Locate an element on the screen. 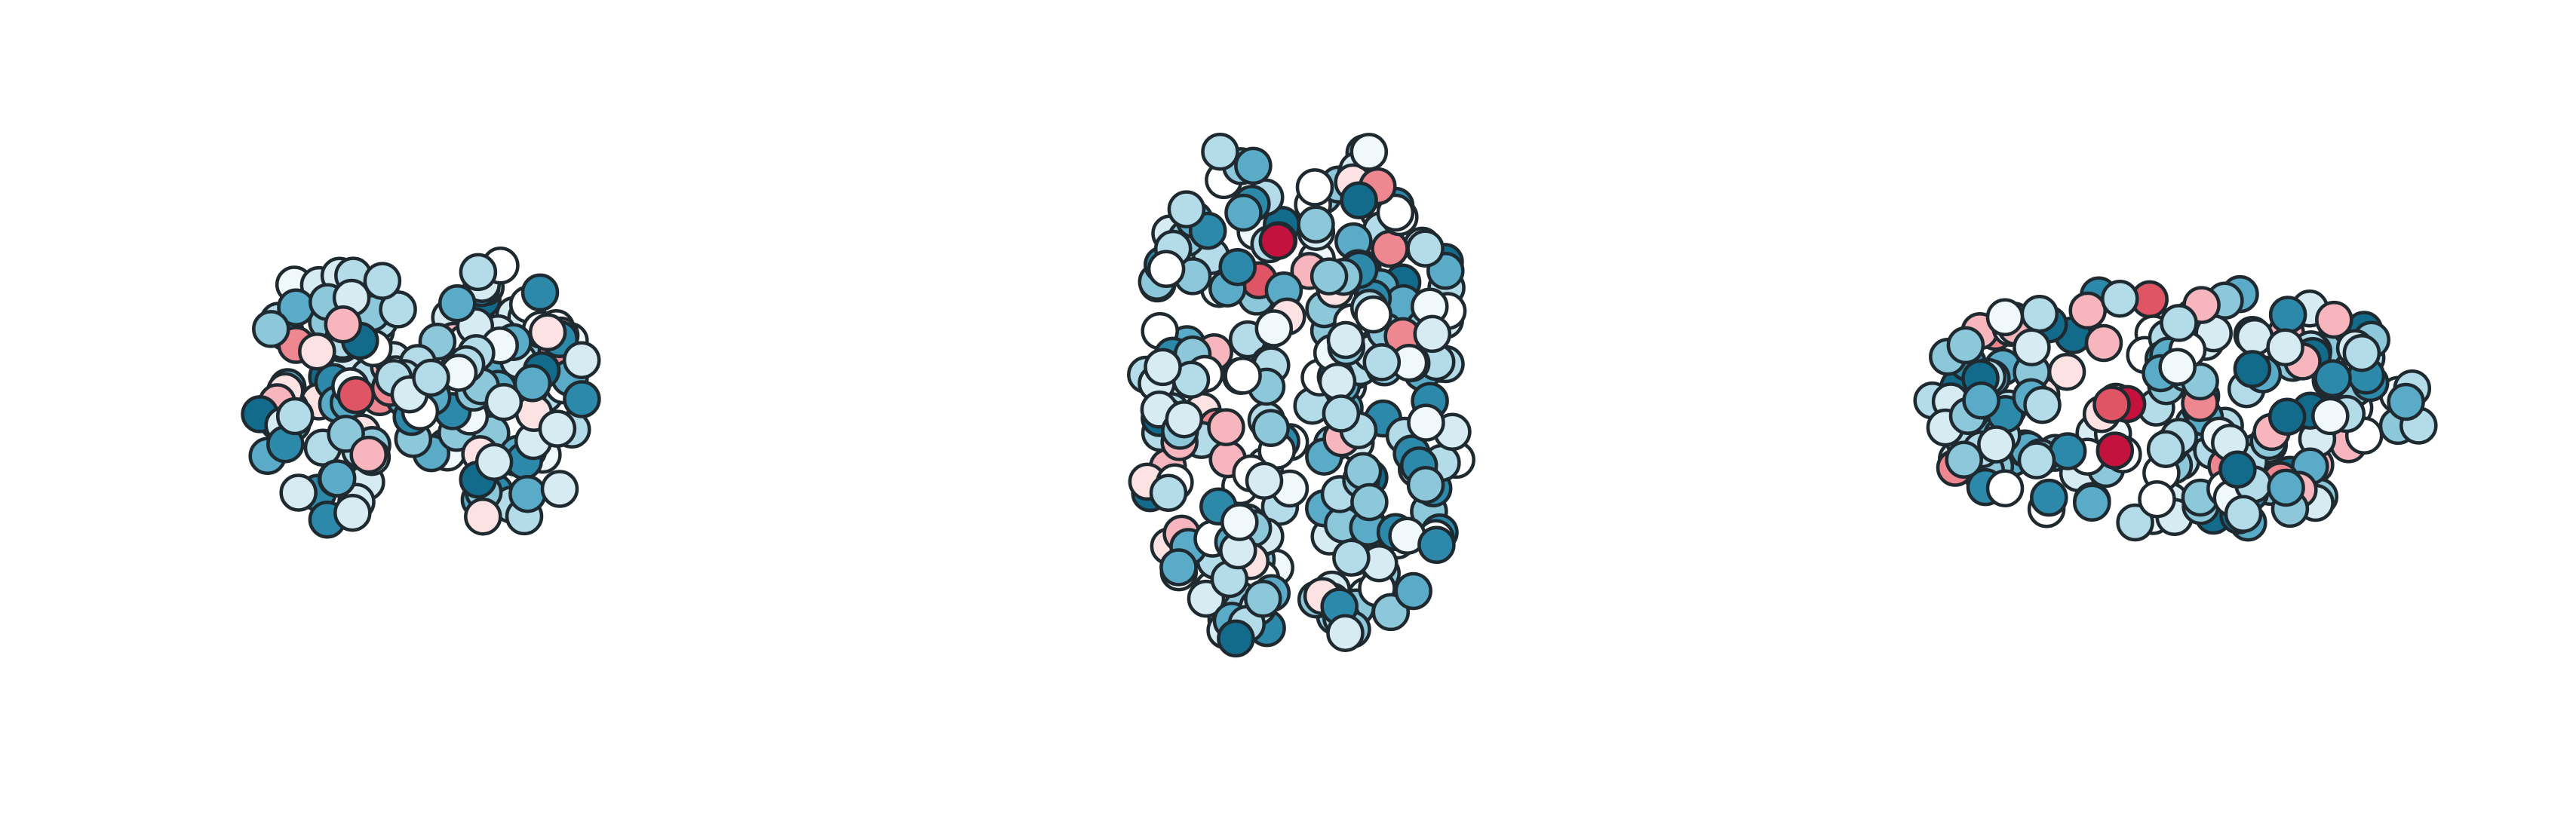 The width and height of the screenshot is (2576, 821). axial-view is located at coordinates (1301, 395).